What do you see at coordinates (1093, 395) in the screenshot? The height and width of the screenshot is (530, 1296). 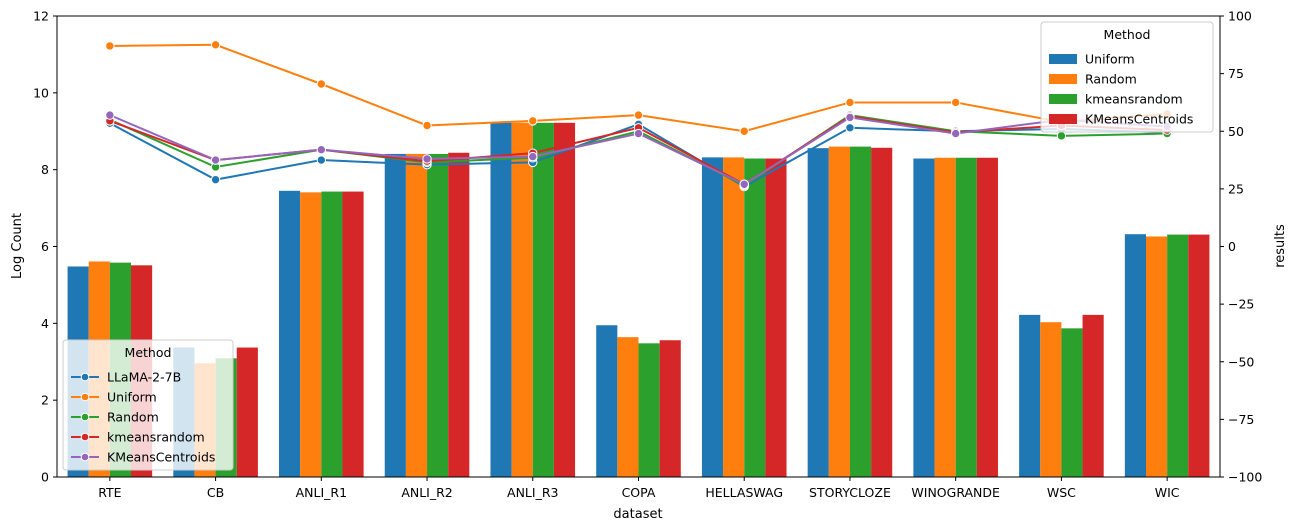 I see `bar-kmeanscentroids-wsc` at bounding box center [1093, 395].